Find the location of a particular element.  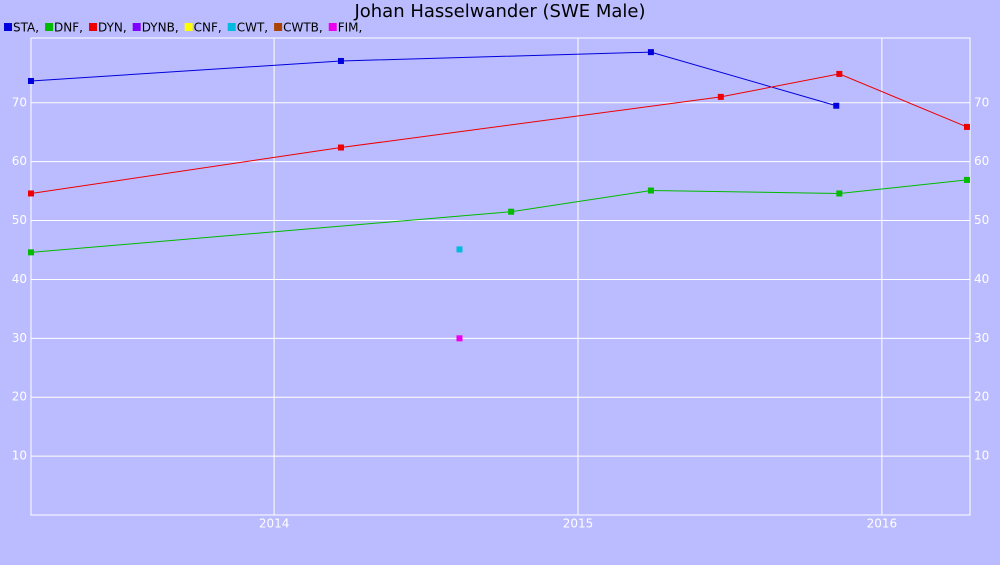

x-tick-label: 2016 is located at coordinates (882, 524).